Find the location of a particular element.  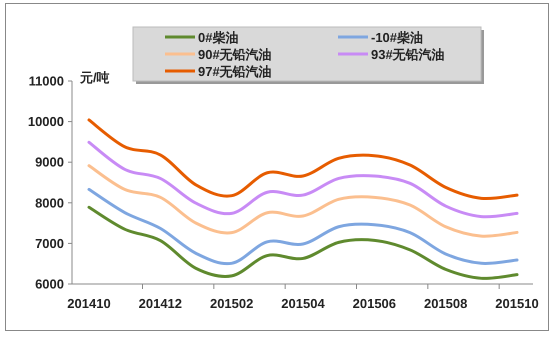

x-tick-label: 201510 is located at coordinates (517, 303).